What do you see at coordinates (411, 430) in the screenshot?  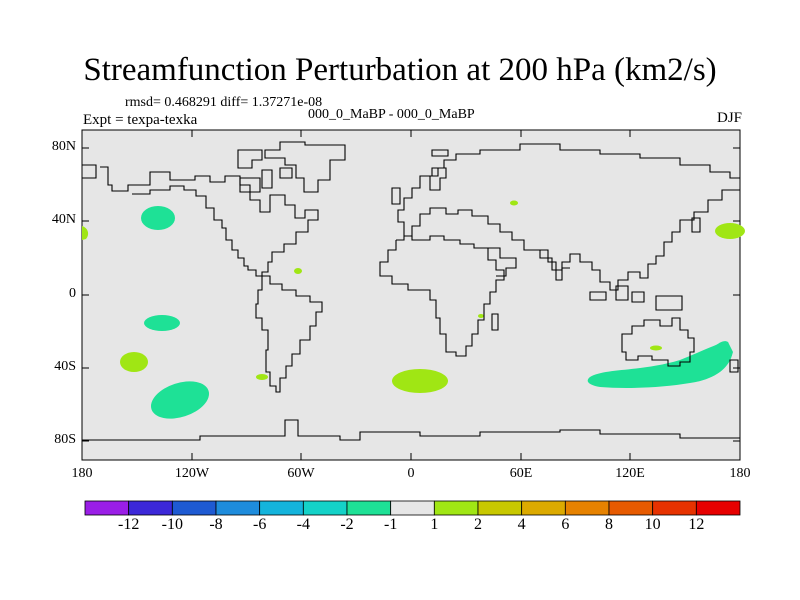 I see `coastline-antarctica` at bounding box center [411, 430].